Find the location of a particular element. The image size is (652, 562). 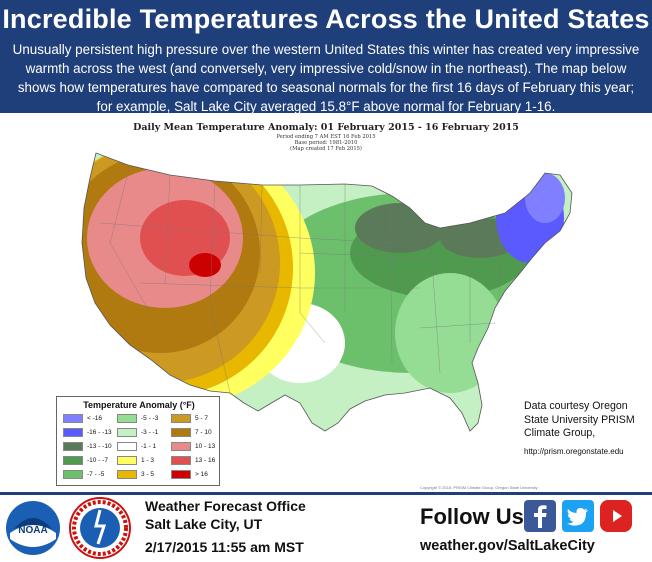

legend-title: Temperature Anomaly (°F) is located at coordinates (139, 405).